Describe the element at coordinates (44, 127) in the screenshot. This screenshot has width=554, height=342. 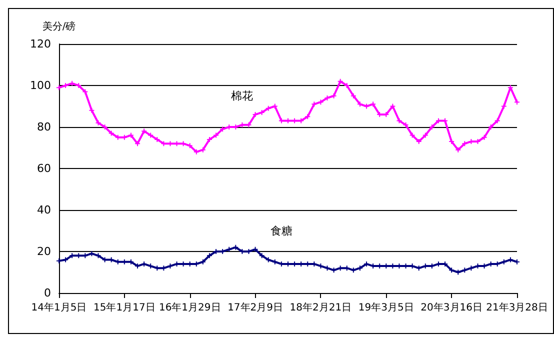
I see `y-tick-label: 80` at that location.